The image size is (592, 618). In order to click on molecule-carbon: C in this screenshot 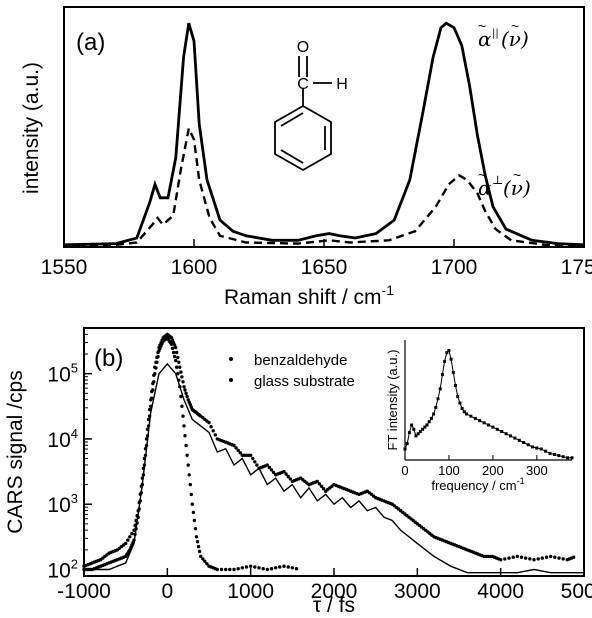, I will do `click(303, 84)`.